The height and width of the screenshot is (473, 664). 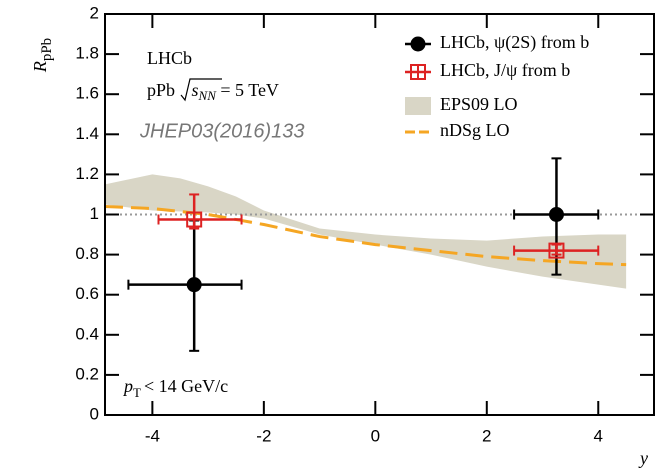 I want to click on y-tick-label: 1.6, so click(x=87, y=93).